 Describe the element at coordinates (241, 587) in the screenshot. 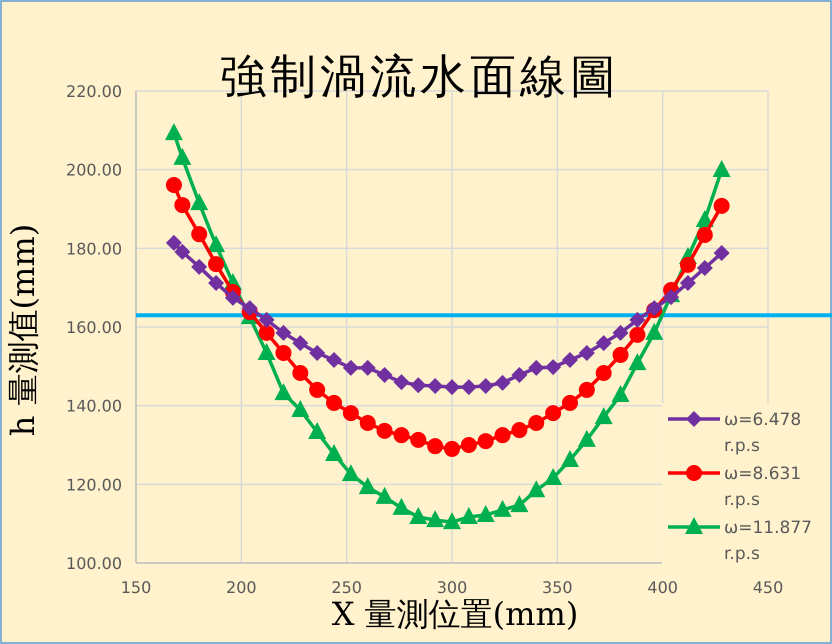

I see `x-tick-label: 200` at that location.